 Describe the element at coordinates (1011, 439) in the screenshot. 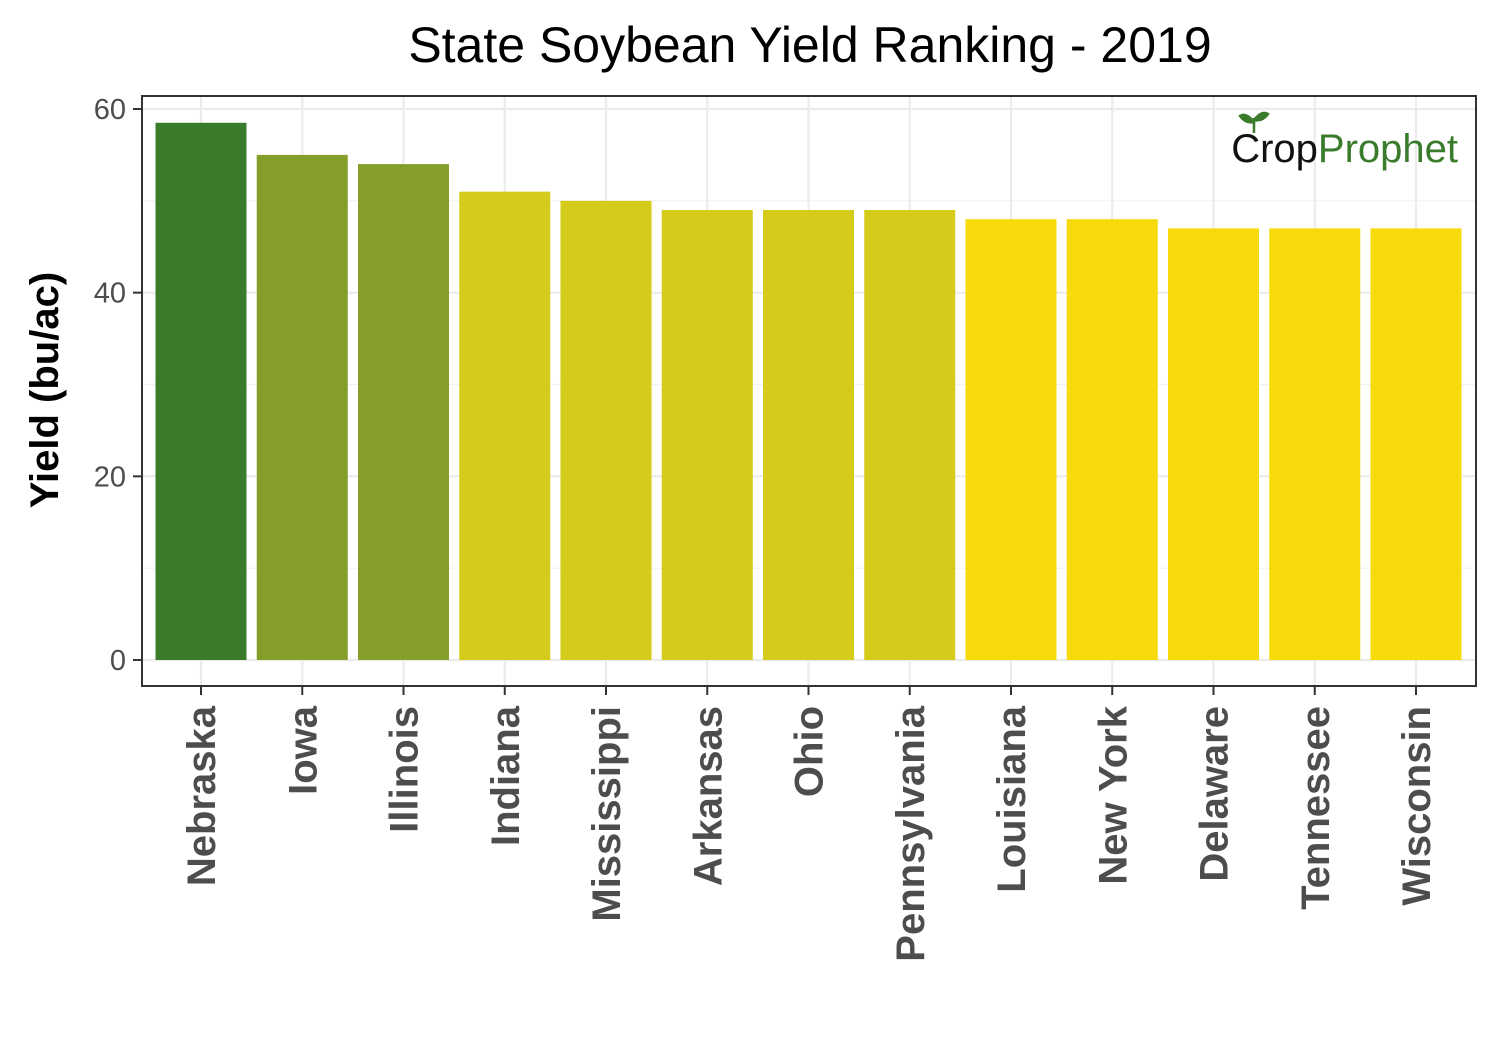

I see `bar-louisiana` at that location.